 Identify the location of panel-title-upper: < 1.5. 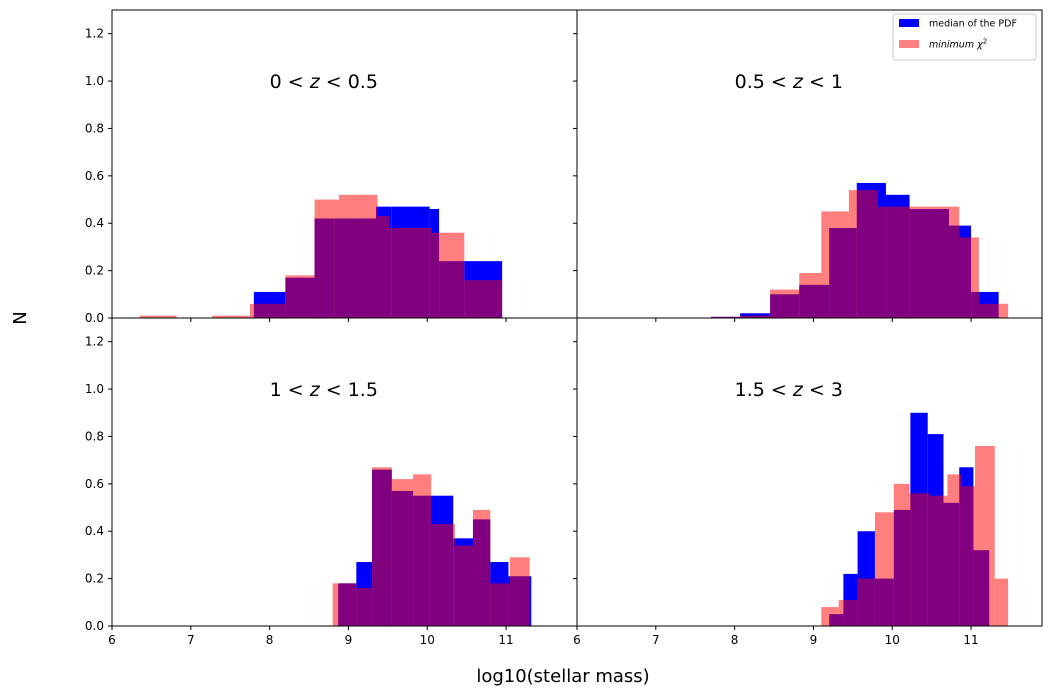
(349, 390).